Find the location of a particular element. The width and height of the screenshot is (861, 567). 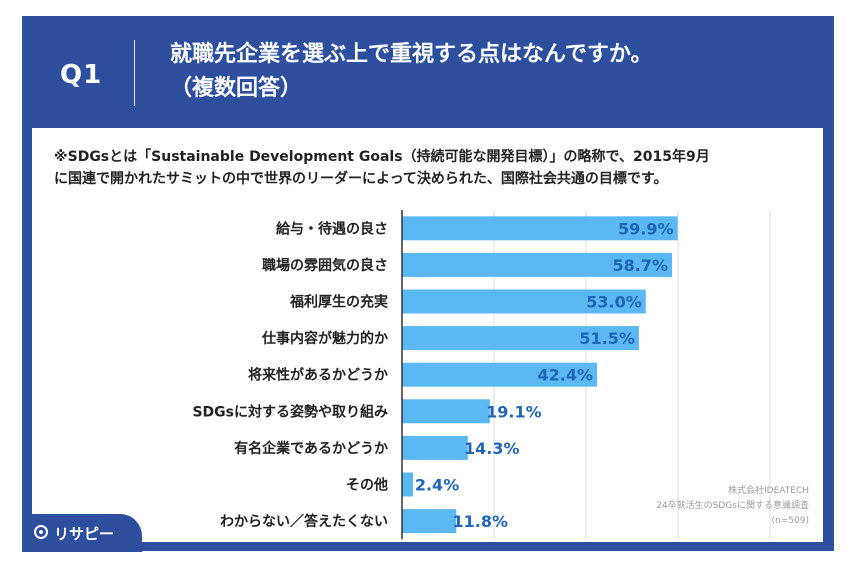

question-title: 就職先企業を選ぶ上で重視する点はなんですか。 （複数回答） is located at coordinates (411, 72).